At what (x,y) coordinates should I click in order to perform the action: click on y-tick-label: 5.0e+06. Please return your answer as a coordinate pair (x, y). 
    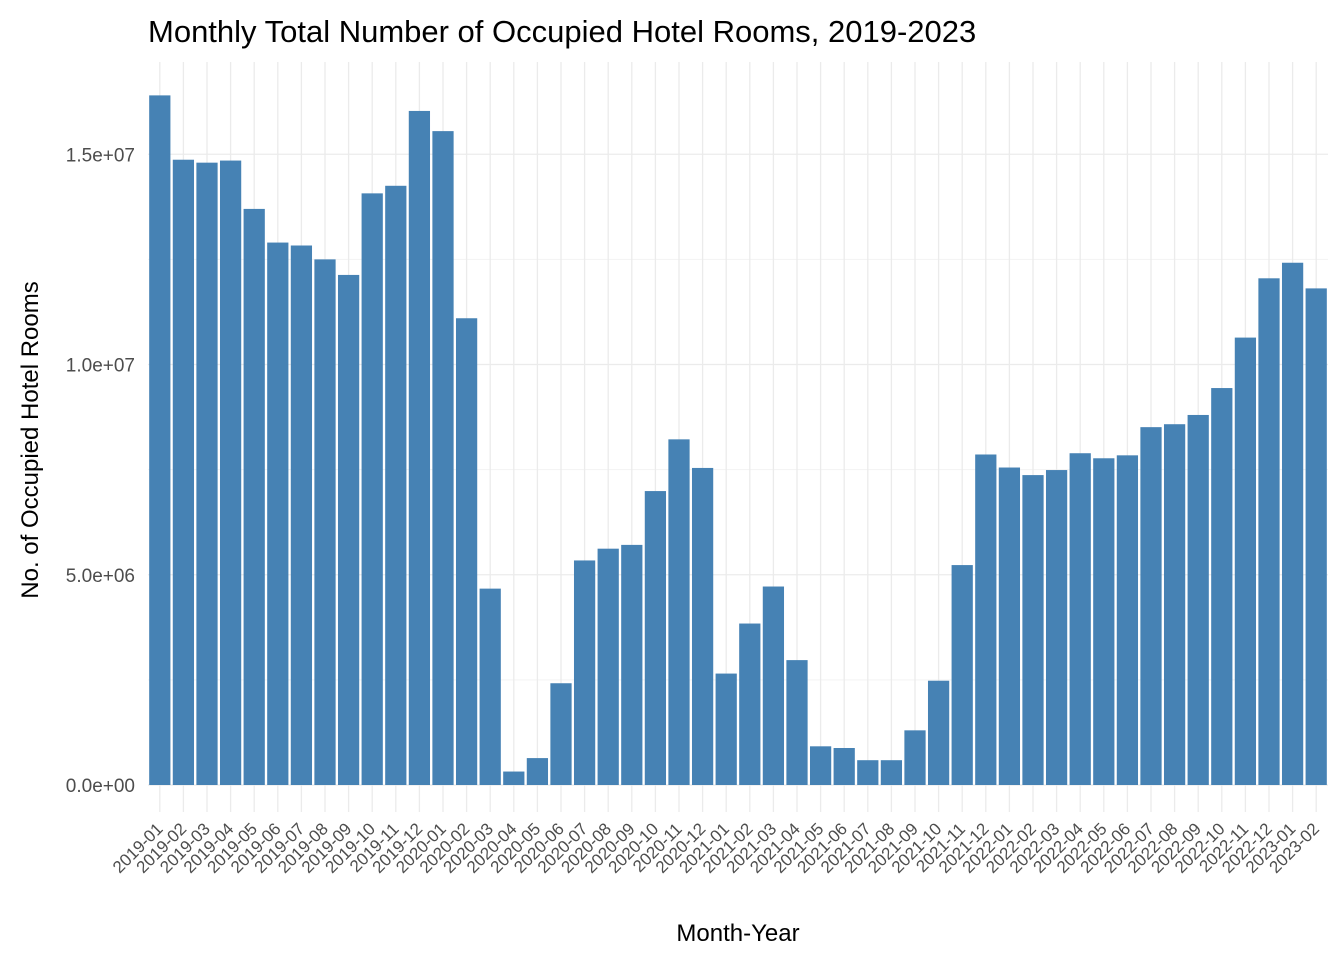
    Looking at the image, I should click on (100, 576).